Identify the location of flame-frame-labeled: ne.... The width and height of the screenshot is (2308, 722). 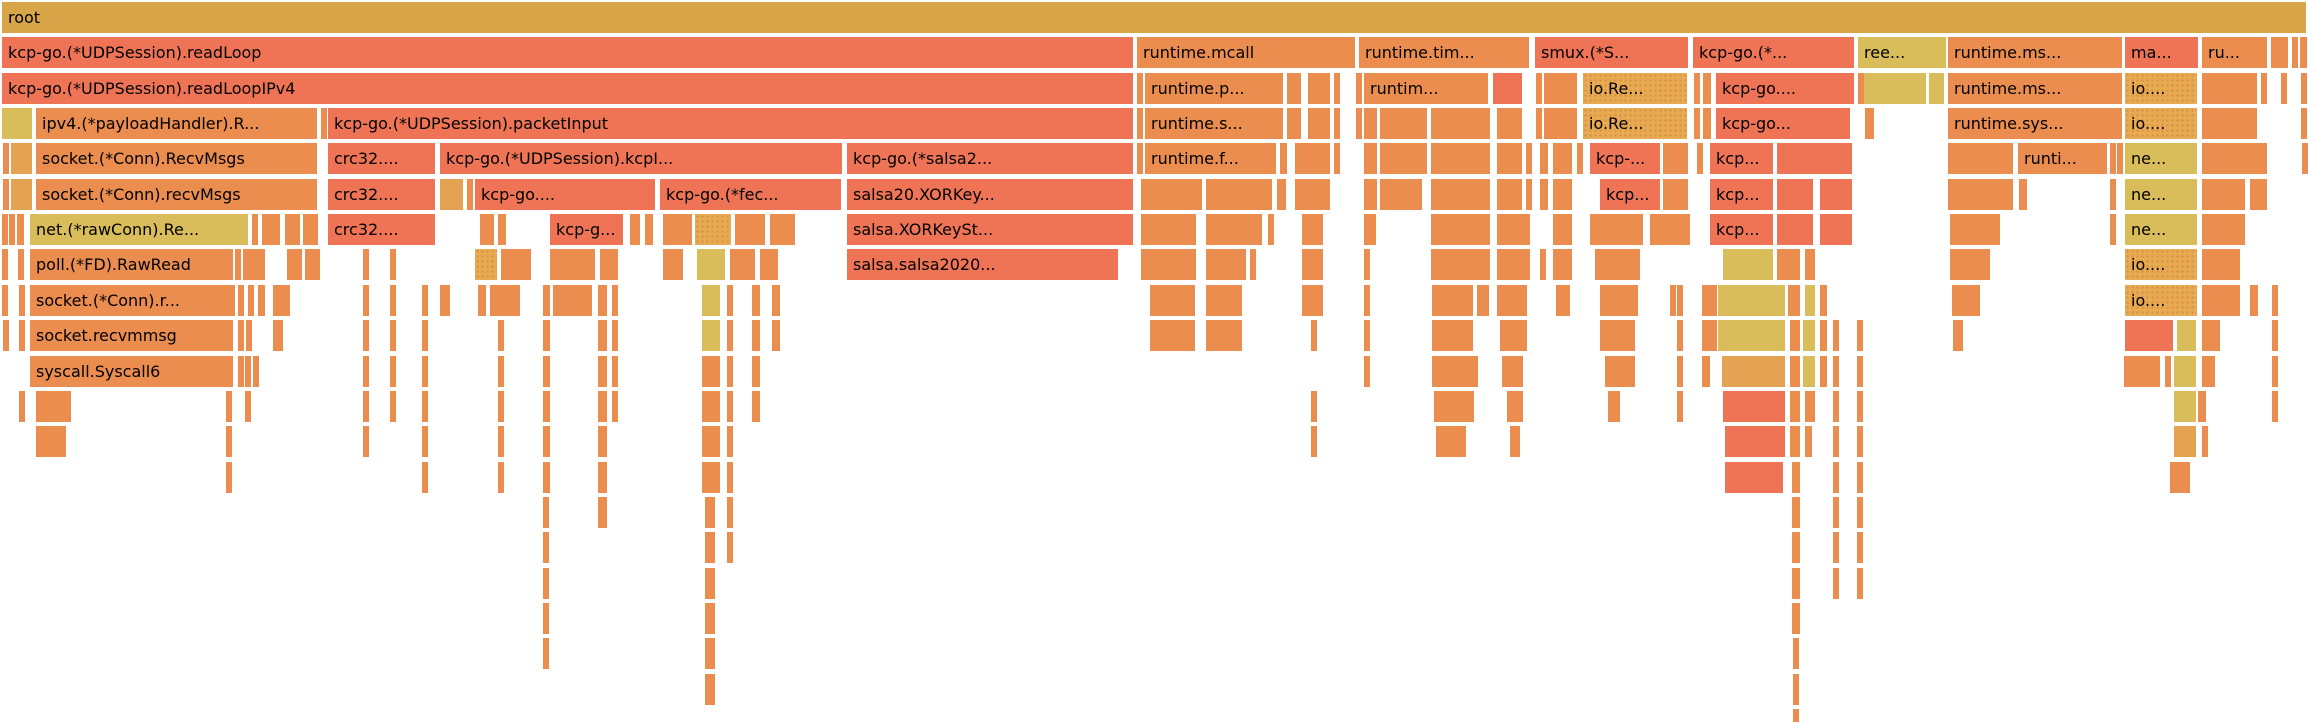
(2161, 229).